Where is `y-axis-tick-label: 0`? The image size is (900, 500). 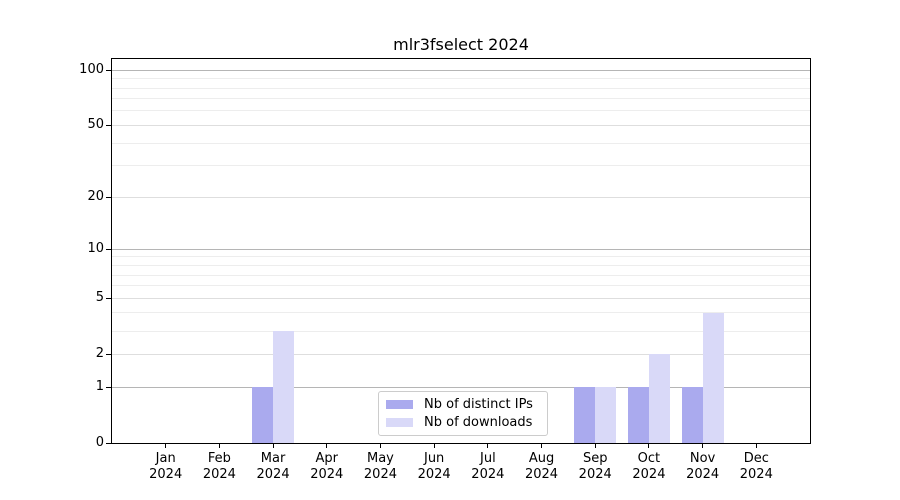
y-axis-tick-label: 0 is located at coordinates (99, 442).